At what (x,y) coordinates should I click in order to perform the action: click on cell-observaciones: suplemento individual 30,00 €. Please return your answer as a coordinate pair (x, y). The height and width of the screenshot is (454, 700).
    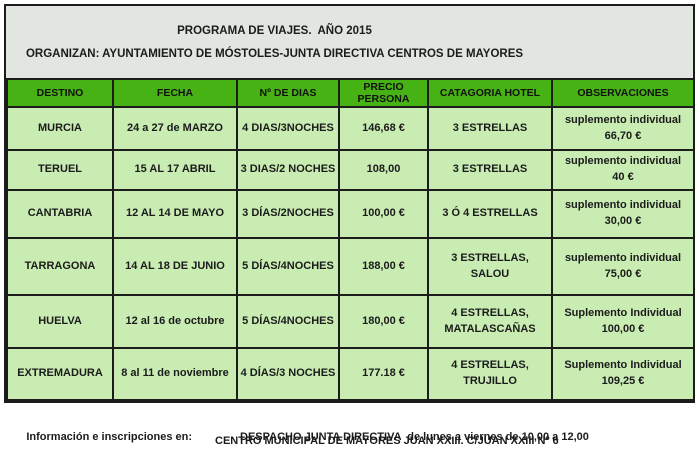
    Looking at the image, I should click on (623, 214).